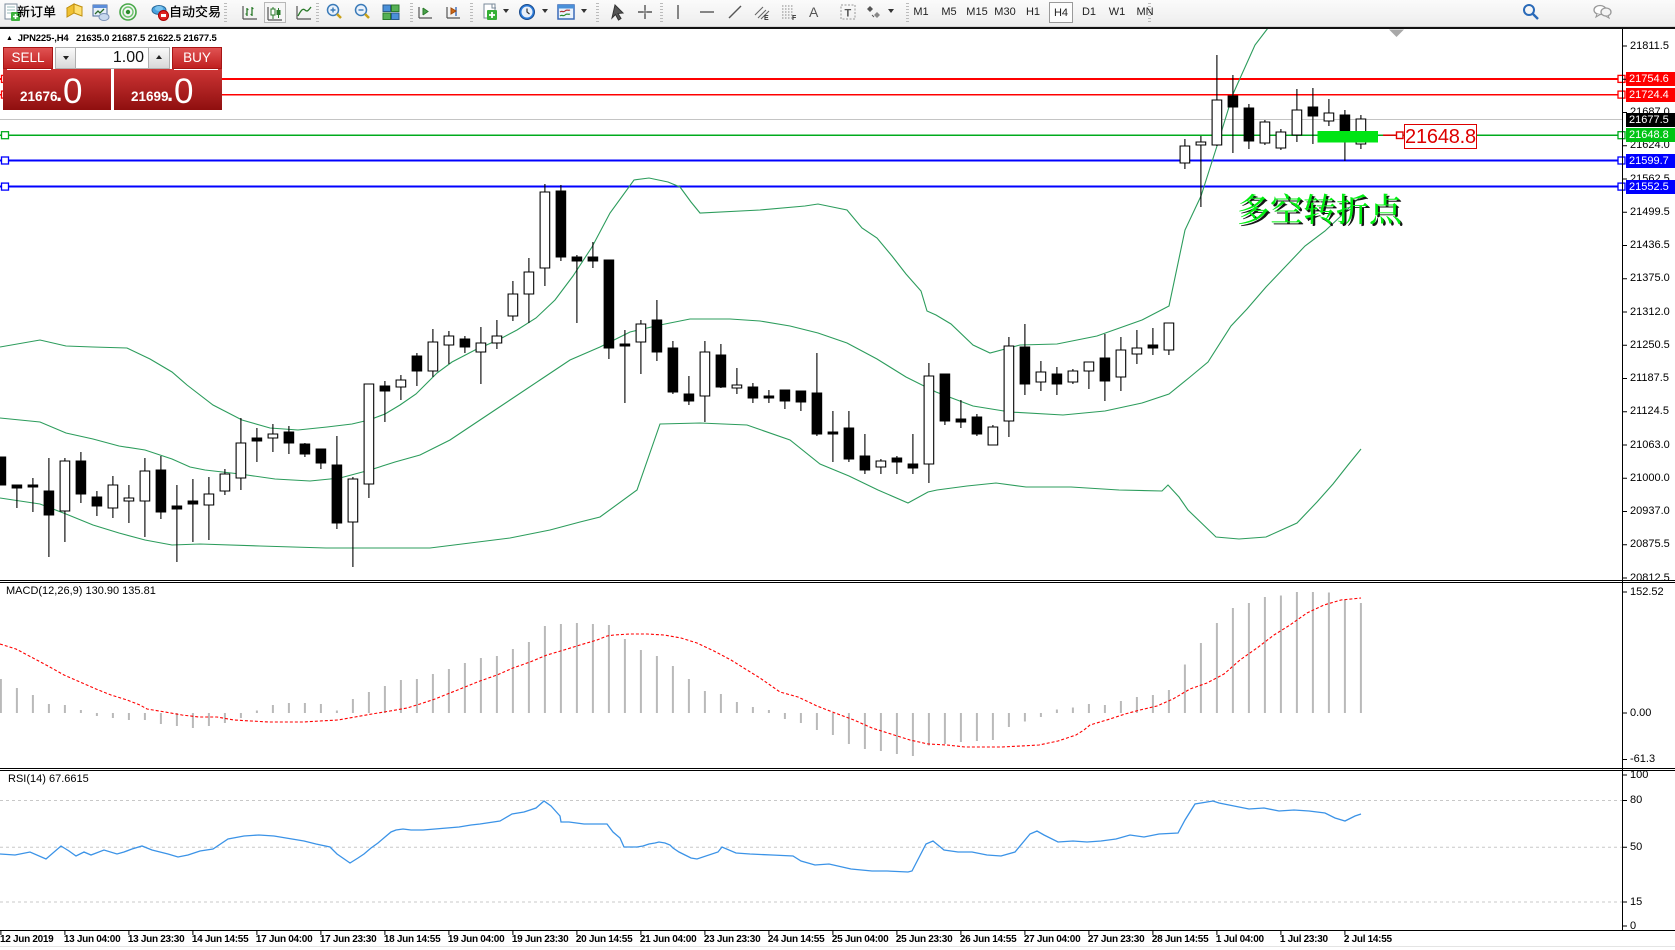 The image size is (1675, 950). What do you see at coordinates (848, 14) in the screenshot?
I see `svg-text: T` at bounding box center [848, 14].